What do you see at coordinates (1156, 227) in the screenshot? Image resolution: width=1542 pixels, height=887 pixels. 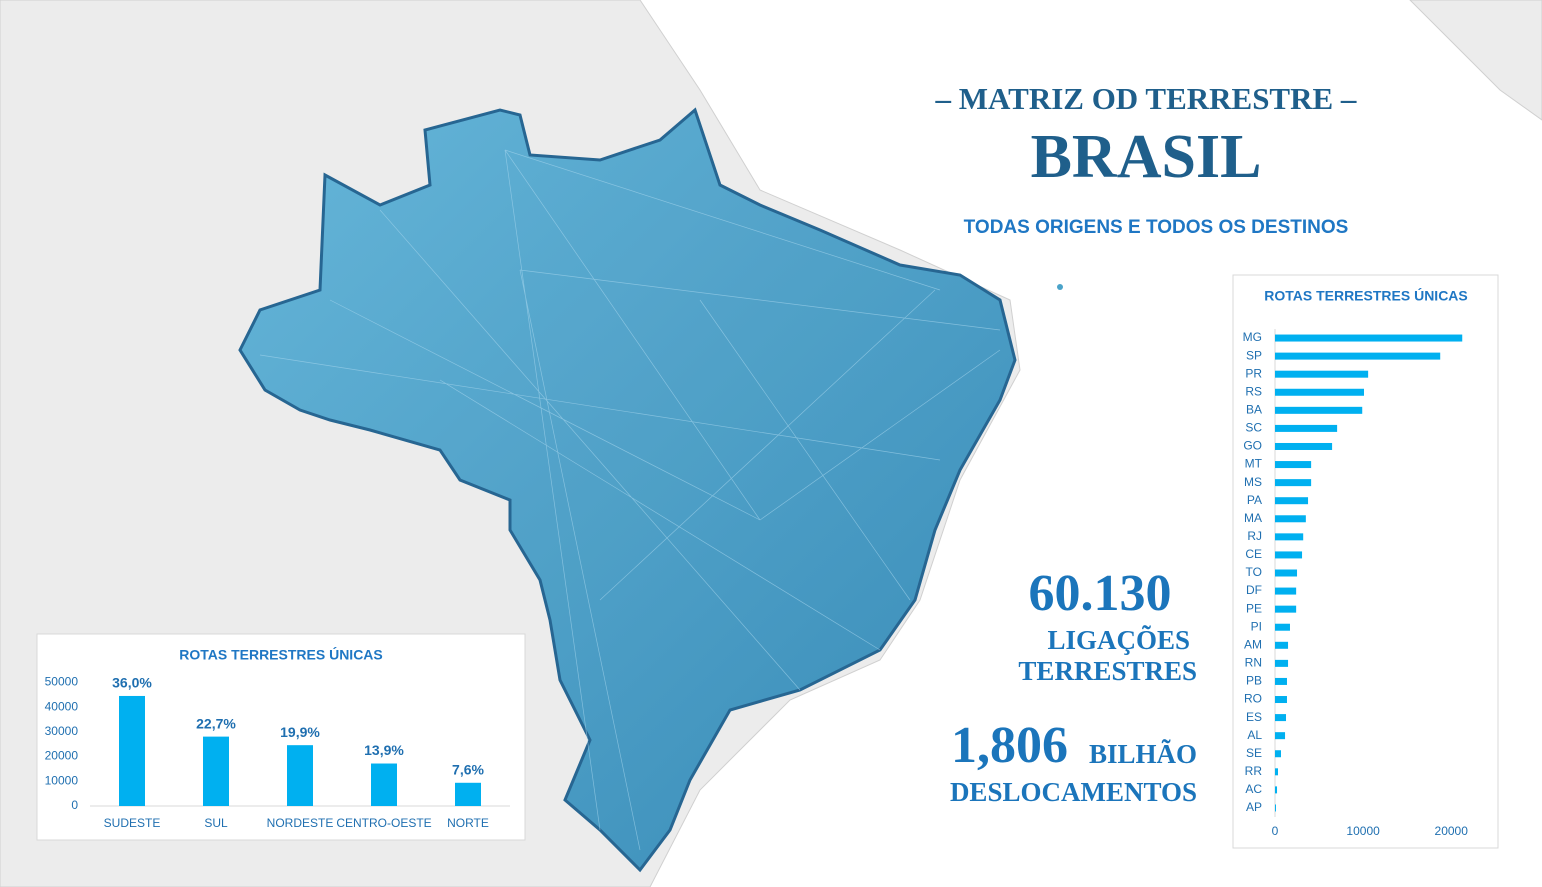 I see `subtitle: TODAS ORIGENS E TODOS OS DESTINOS` at bounding box center [1156, 227].